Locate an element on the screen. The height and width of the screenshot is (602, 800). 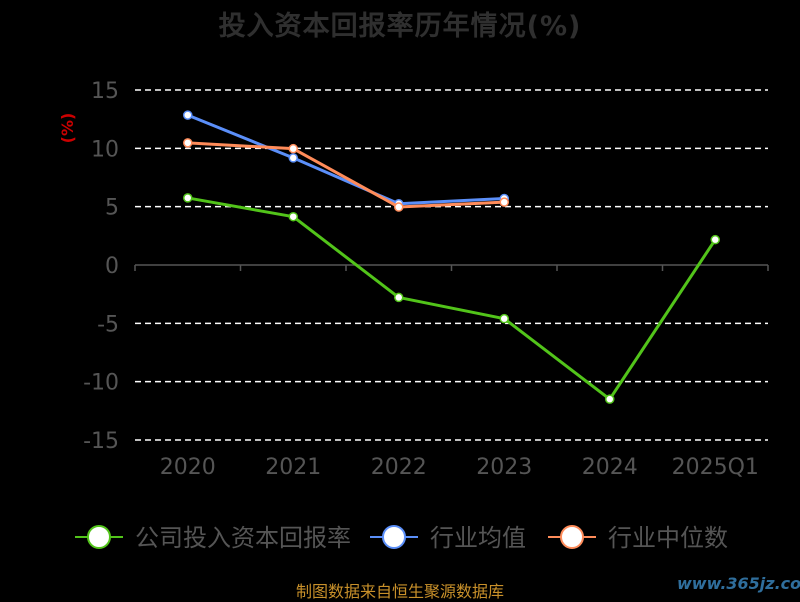
y-tick-label: 0 is located at coordinates (112, 266).